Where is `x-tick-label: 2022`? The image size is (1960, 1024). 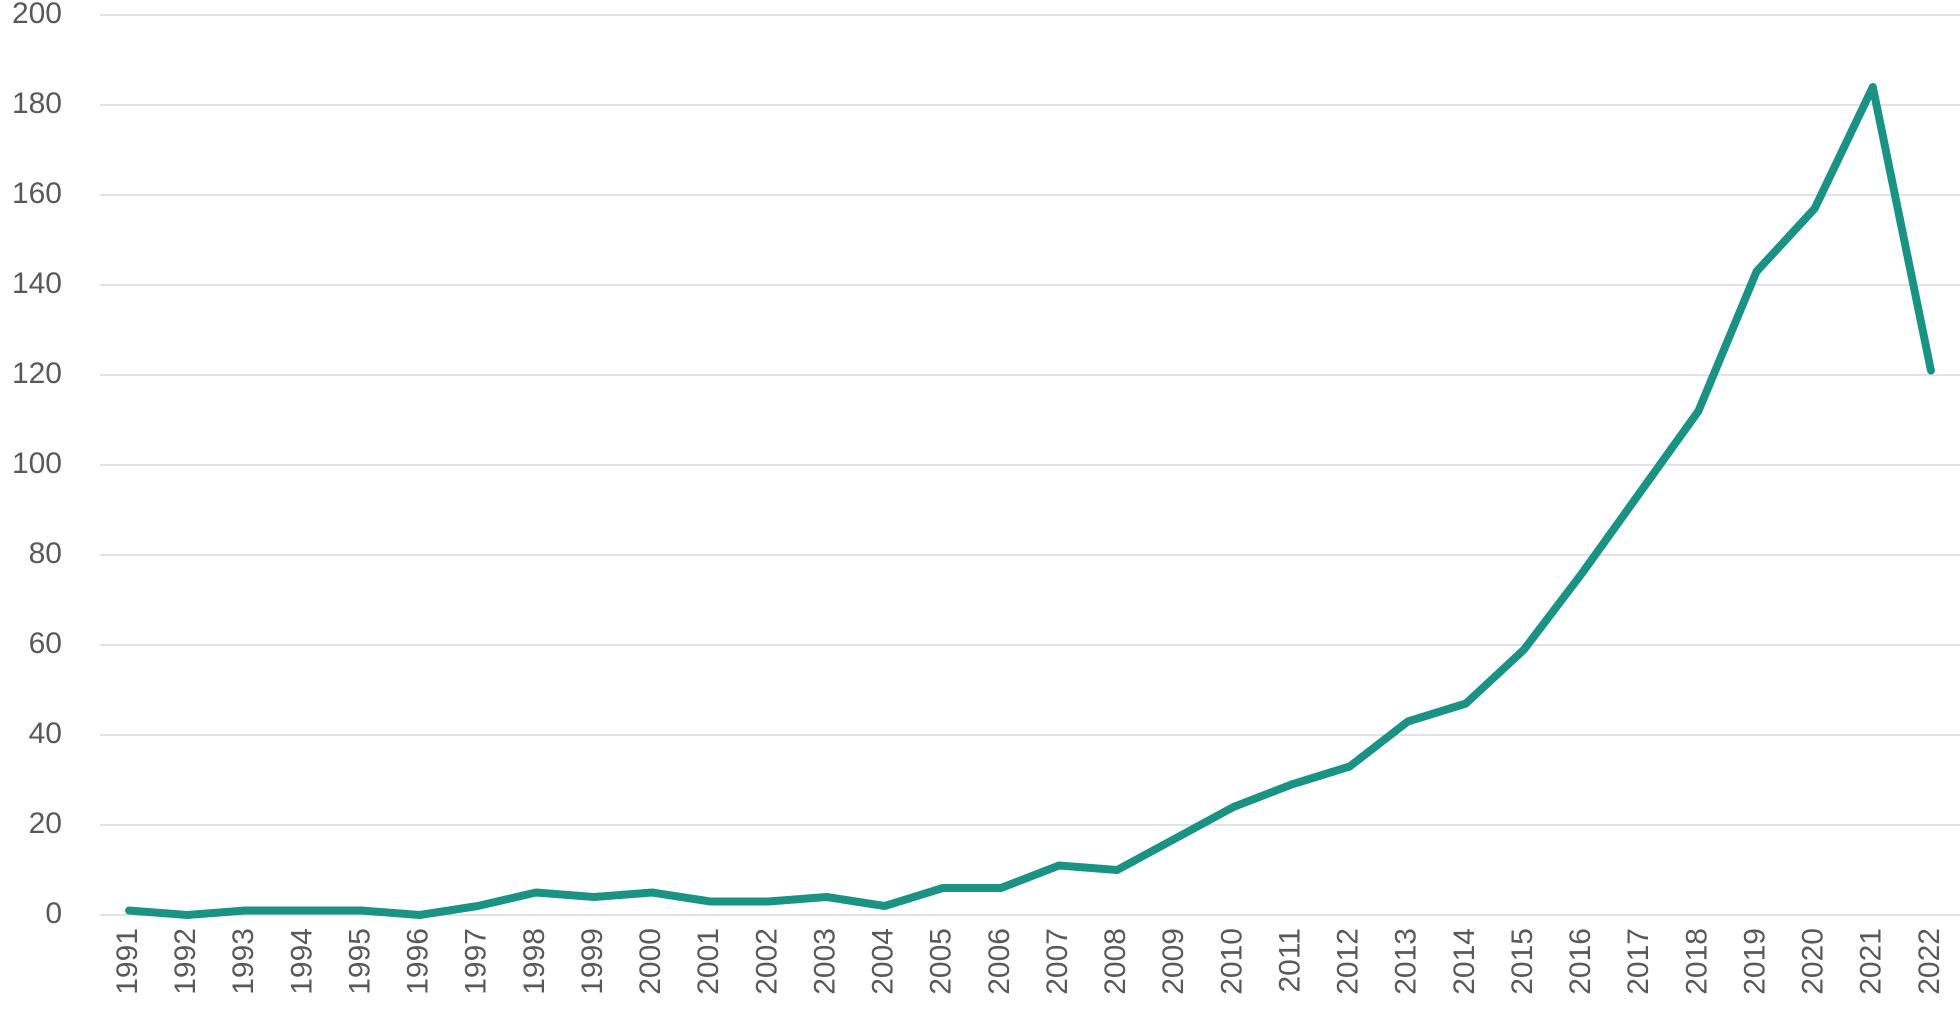 x-tick-label: 2022 is located at coordinates (1929, 961).